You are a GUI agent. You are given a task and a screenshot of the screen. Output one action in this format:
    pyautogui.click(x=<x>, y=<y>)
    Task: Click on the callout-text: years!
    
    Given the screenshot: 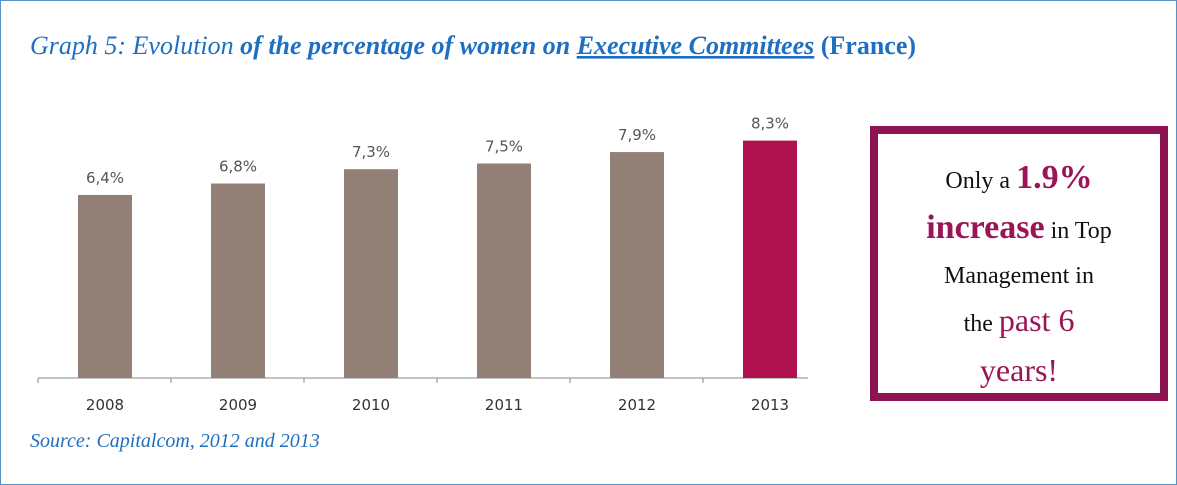 What is the action you would take?
    pyautogui.click(x=1019, y=370)
    